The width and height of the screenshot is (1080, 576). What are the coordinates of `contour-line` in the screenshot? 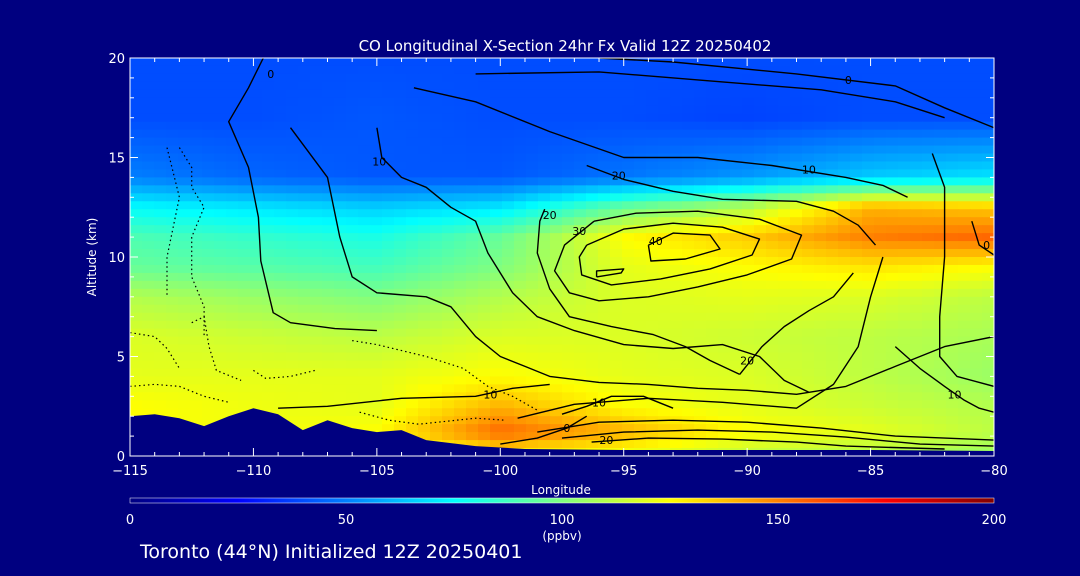 It's located at (700, 337).